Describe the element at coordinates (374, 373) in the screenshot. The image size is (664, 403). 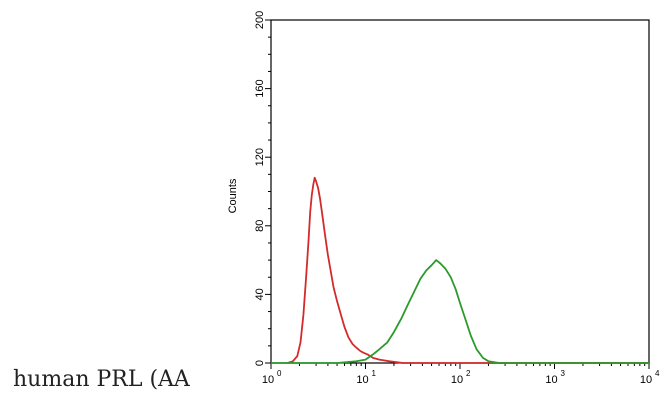
I see `x-tick-exponent: 1` at that location.